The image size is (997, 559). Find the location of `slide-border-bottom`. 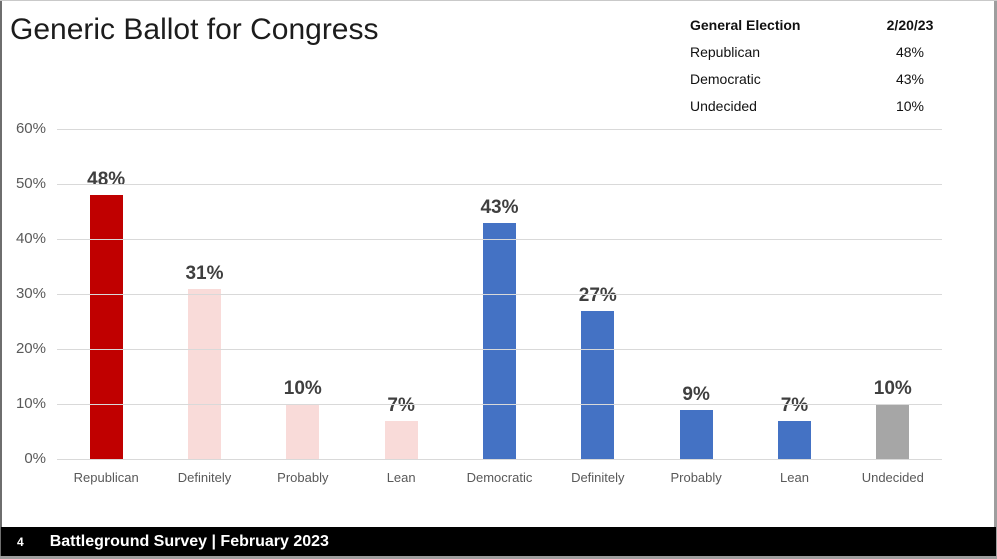

slide-border-bottom is located at coordinates (498, 557).